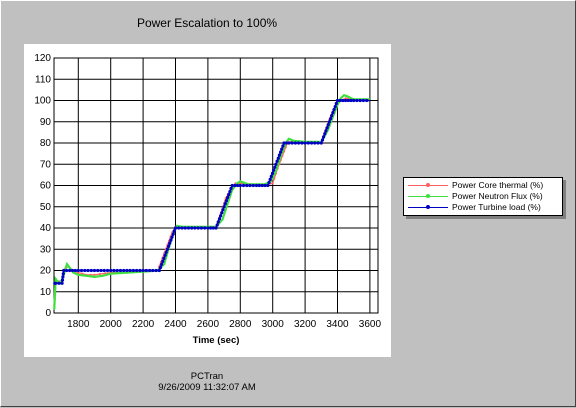 The height and width of the screenshot is (408, 576). What do you see at coordinates (46, 122) in the screenshot?
I see `y-tick-label: 90` at bounding box center [46, 122].